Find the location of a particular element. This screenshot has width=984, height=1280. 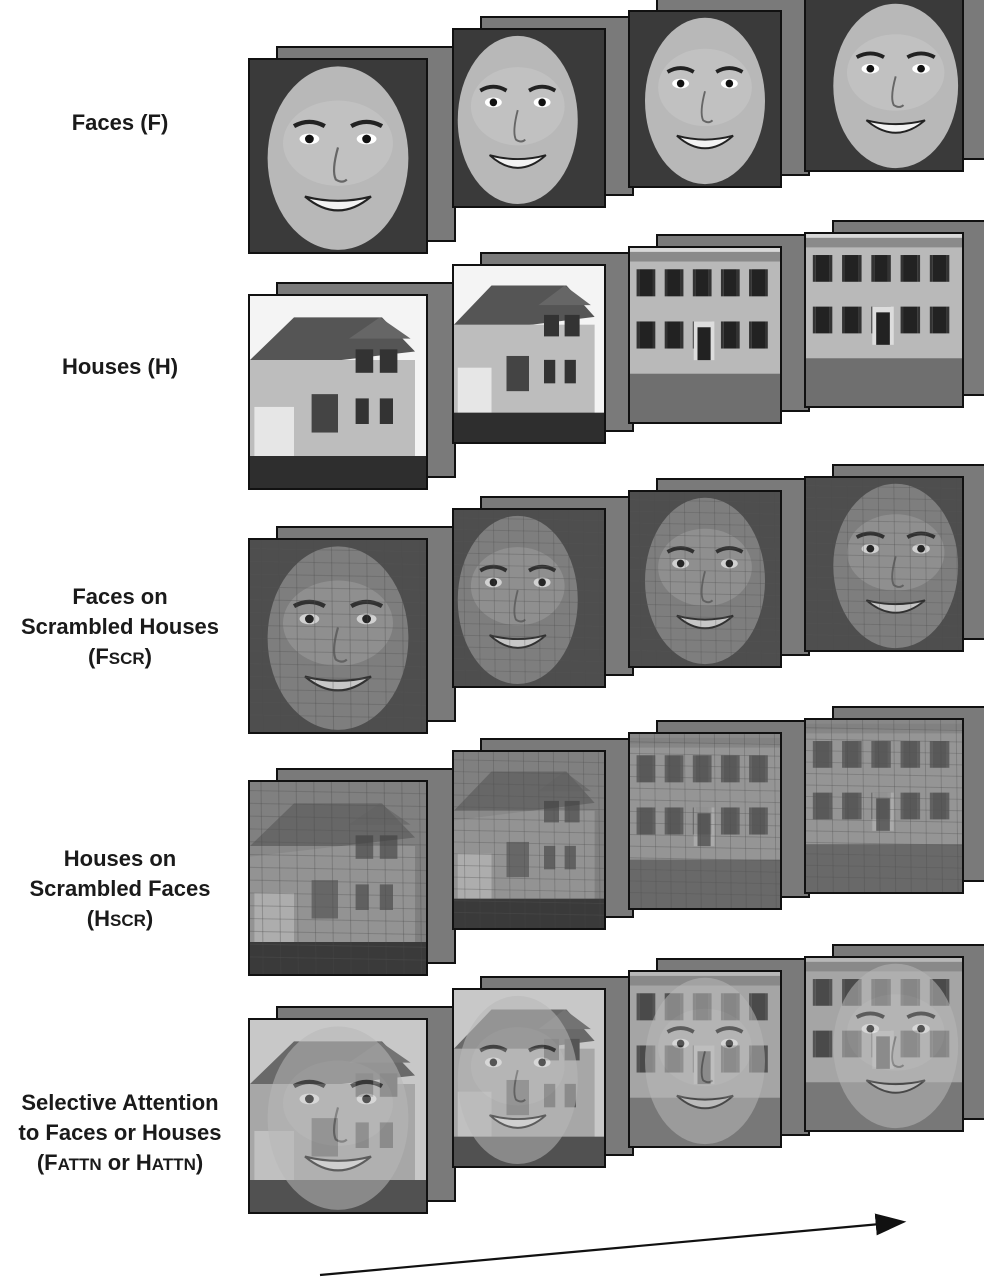

label-line: Selective Attention is located at coordinates (120, 1102).